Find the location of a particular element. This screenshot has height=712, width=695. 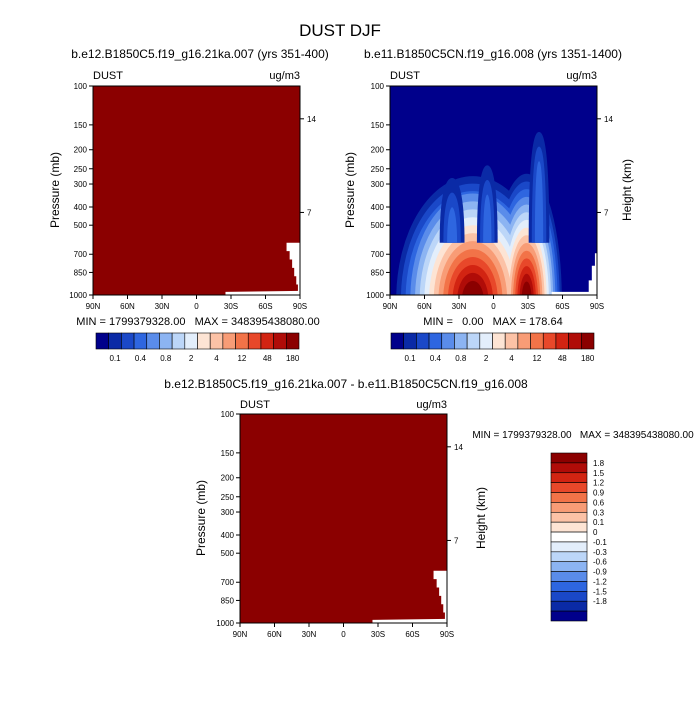

panel-1-left-label: DUST is located at coordinates (108, 76).